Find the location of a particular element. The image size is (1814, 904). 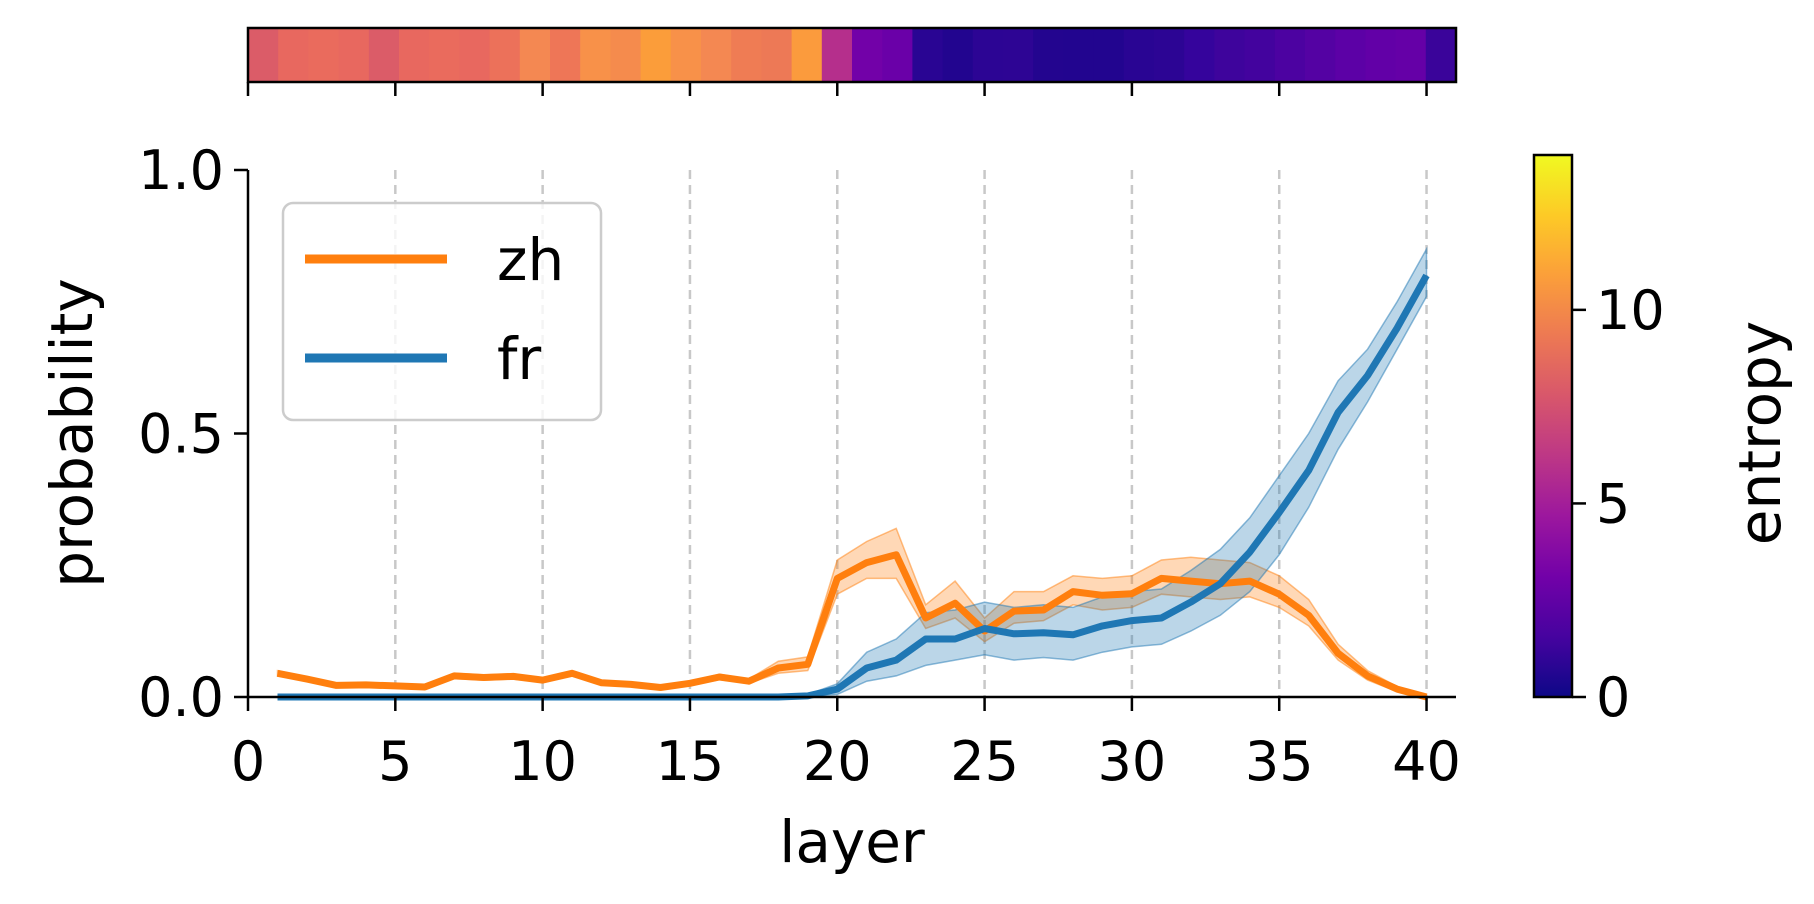

colorbar-label: entropy is located at coordinates (1760, 433).